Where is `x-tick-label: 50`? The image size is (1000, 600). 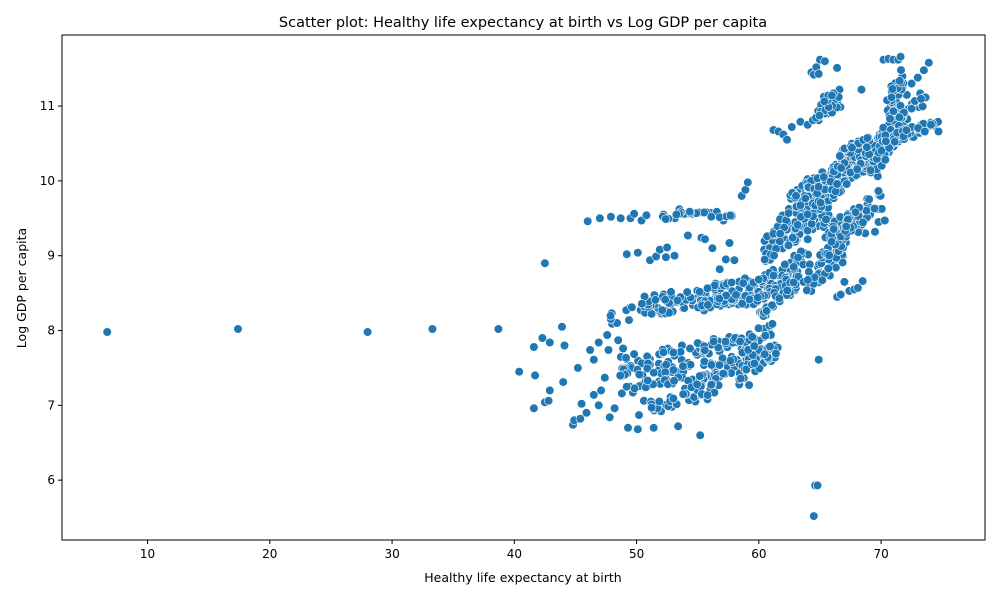 x-tick-label: 50 is located at coordinates (636, 554).